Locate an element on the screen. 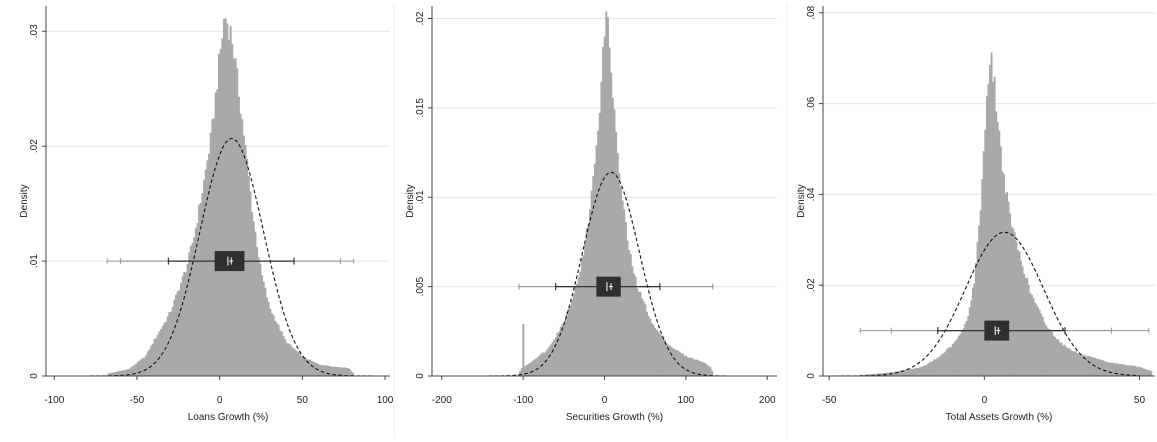  y-axis-label: Density is located at coordinates (410, 200).